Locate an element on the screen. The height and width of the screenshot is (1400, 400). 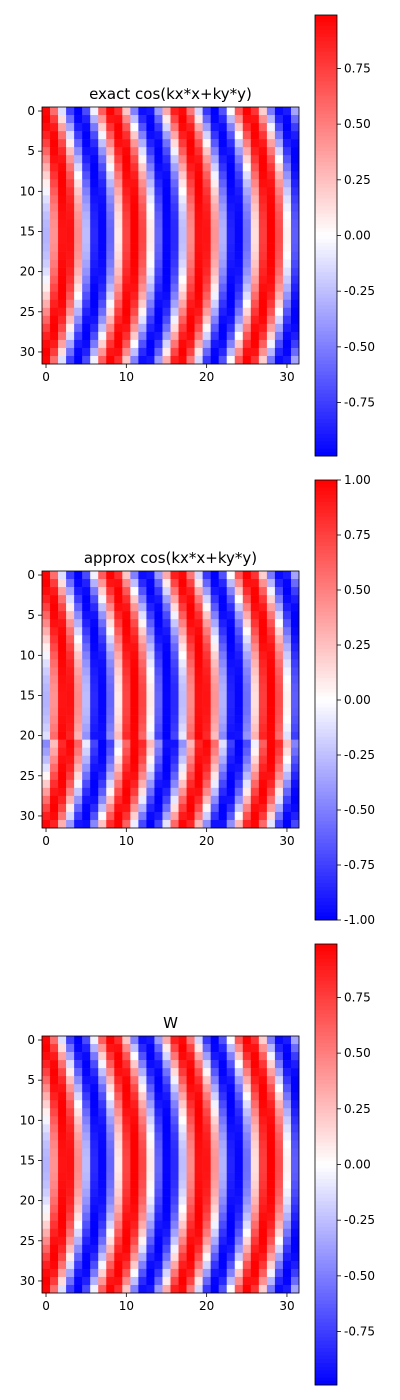
colorbar-tick-label: -0.50 is located at coordinates (359, 347).